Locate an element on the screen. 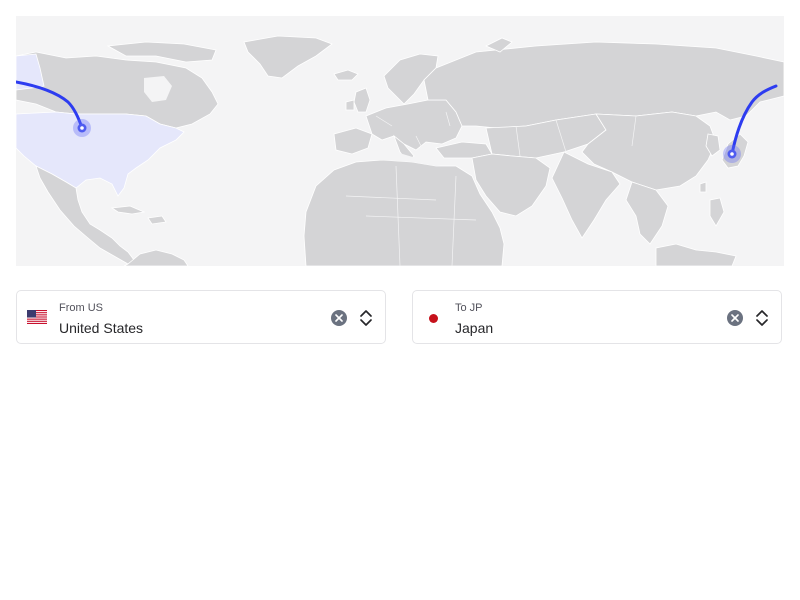  alaska is located at coordinates (30, 72).